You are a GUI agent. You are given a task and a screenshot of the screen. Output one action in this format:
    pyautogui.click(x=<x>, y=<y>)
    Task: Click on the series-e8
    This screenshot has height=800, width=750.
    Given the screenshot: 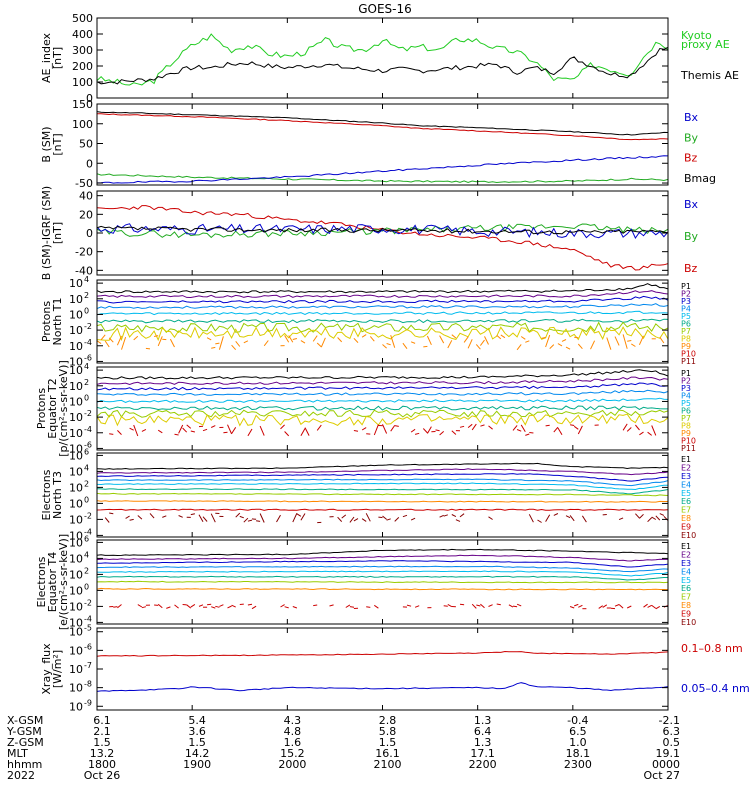 What is the action you would take?
    pyautogui.click(x=382, y=589)
    